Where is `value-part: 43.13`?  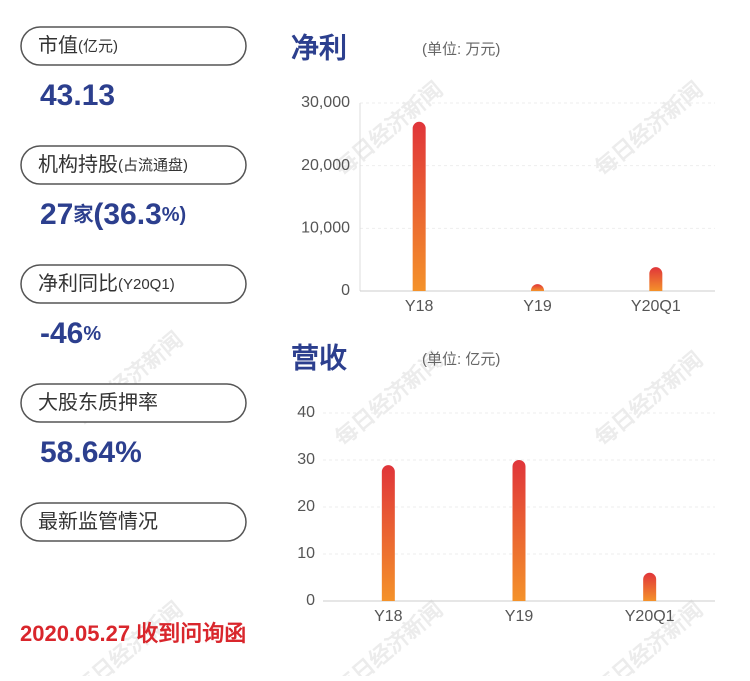
value-part: 43.13 is located at coordinates (77, 95).